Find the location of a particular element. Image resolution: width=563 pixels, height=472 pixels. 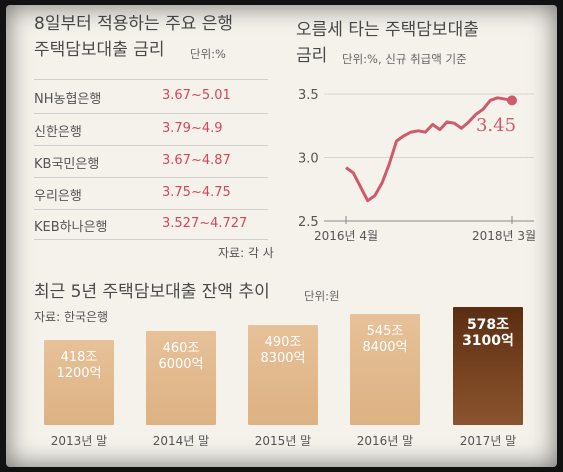

bar-value-label-line1: 490조 is located at coordinates (283, 342).